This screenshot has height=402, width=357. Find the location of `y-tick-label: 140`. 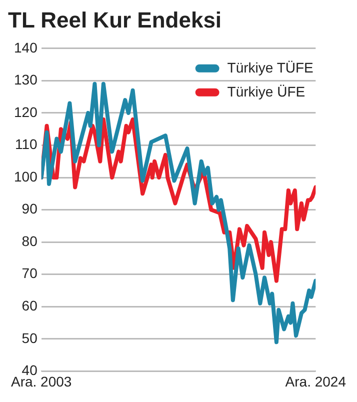

y-tick-label: 140 is located at coordinates (26, 47).